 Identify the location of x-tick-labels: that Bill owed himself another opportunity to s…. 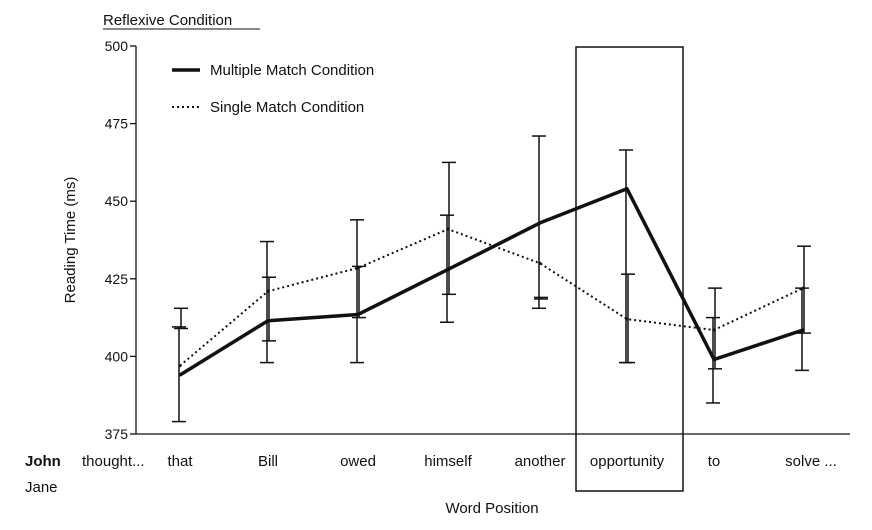
(501, 461).